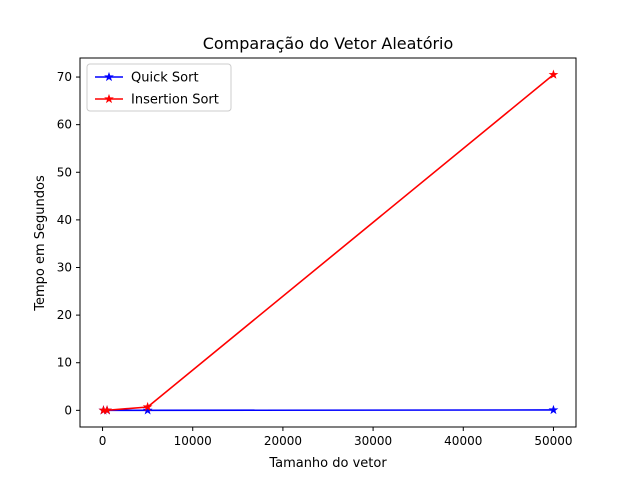  Describe the element at coordinates (64, 220) in the screenshot. I see `y-tick-label: 40` at that location.